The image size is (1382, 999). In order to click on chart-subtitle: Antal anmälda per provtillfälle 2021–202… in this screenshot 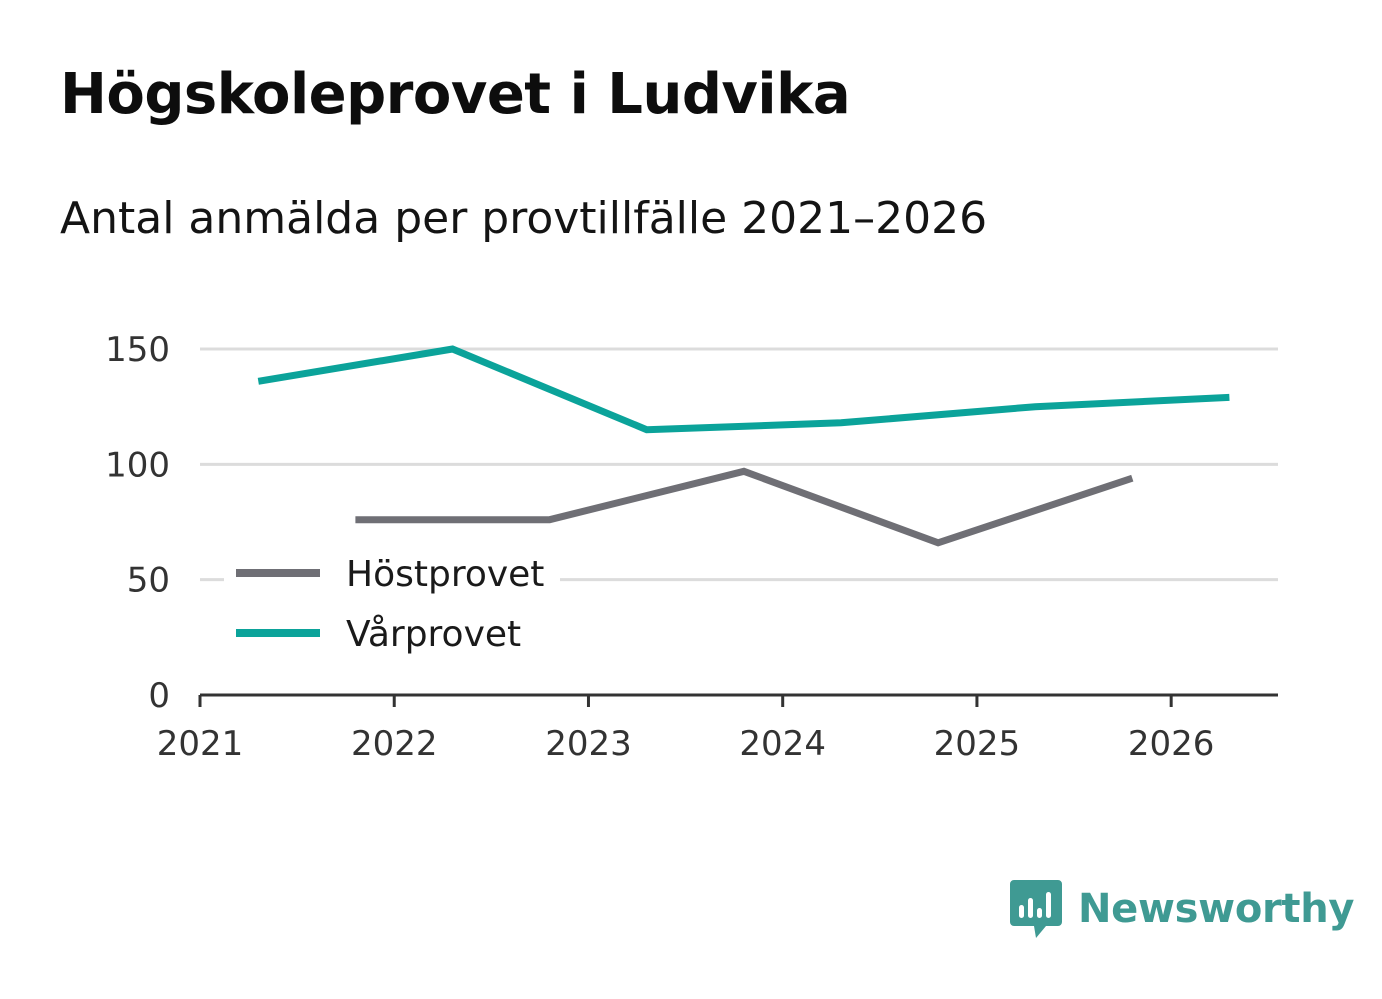, I will do `click(524, 218)`.